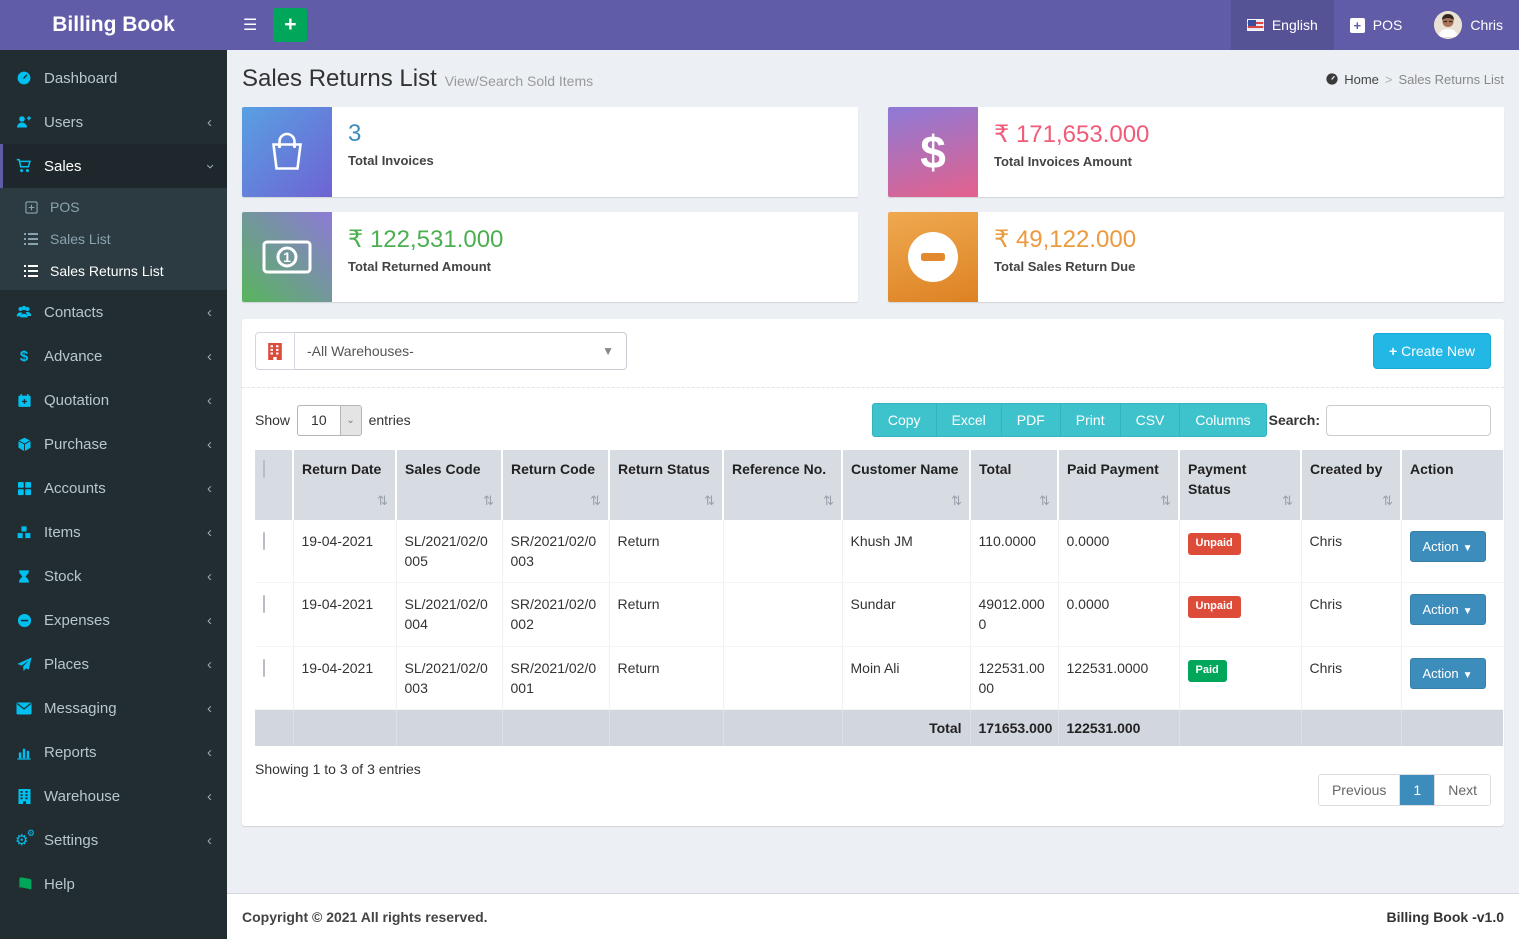 The image size is (1519, 939). I want to click on page-size-select: 10 ⌄, so click(329, 420).